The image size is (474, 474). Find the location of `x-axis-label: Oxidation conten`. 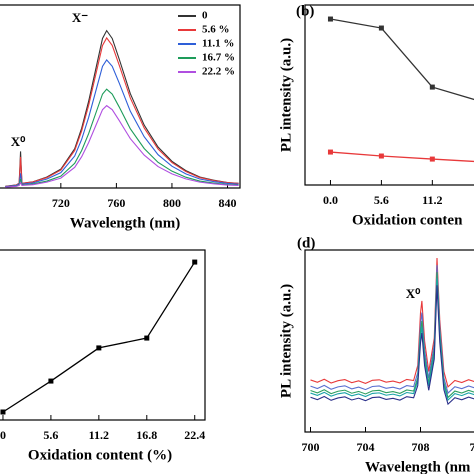

x-axis-label: Oxidation conten is located at coordinates (407, 220).